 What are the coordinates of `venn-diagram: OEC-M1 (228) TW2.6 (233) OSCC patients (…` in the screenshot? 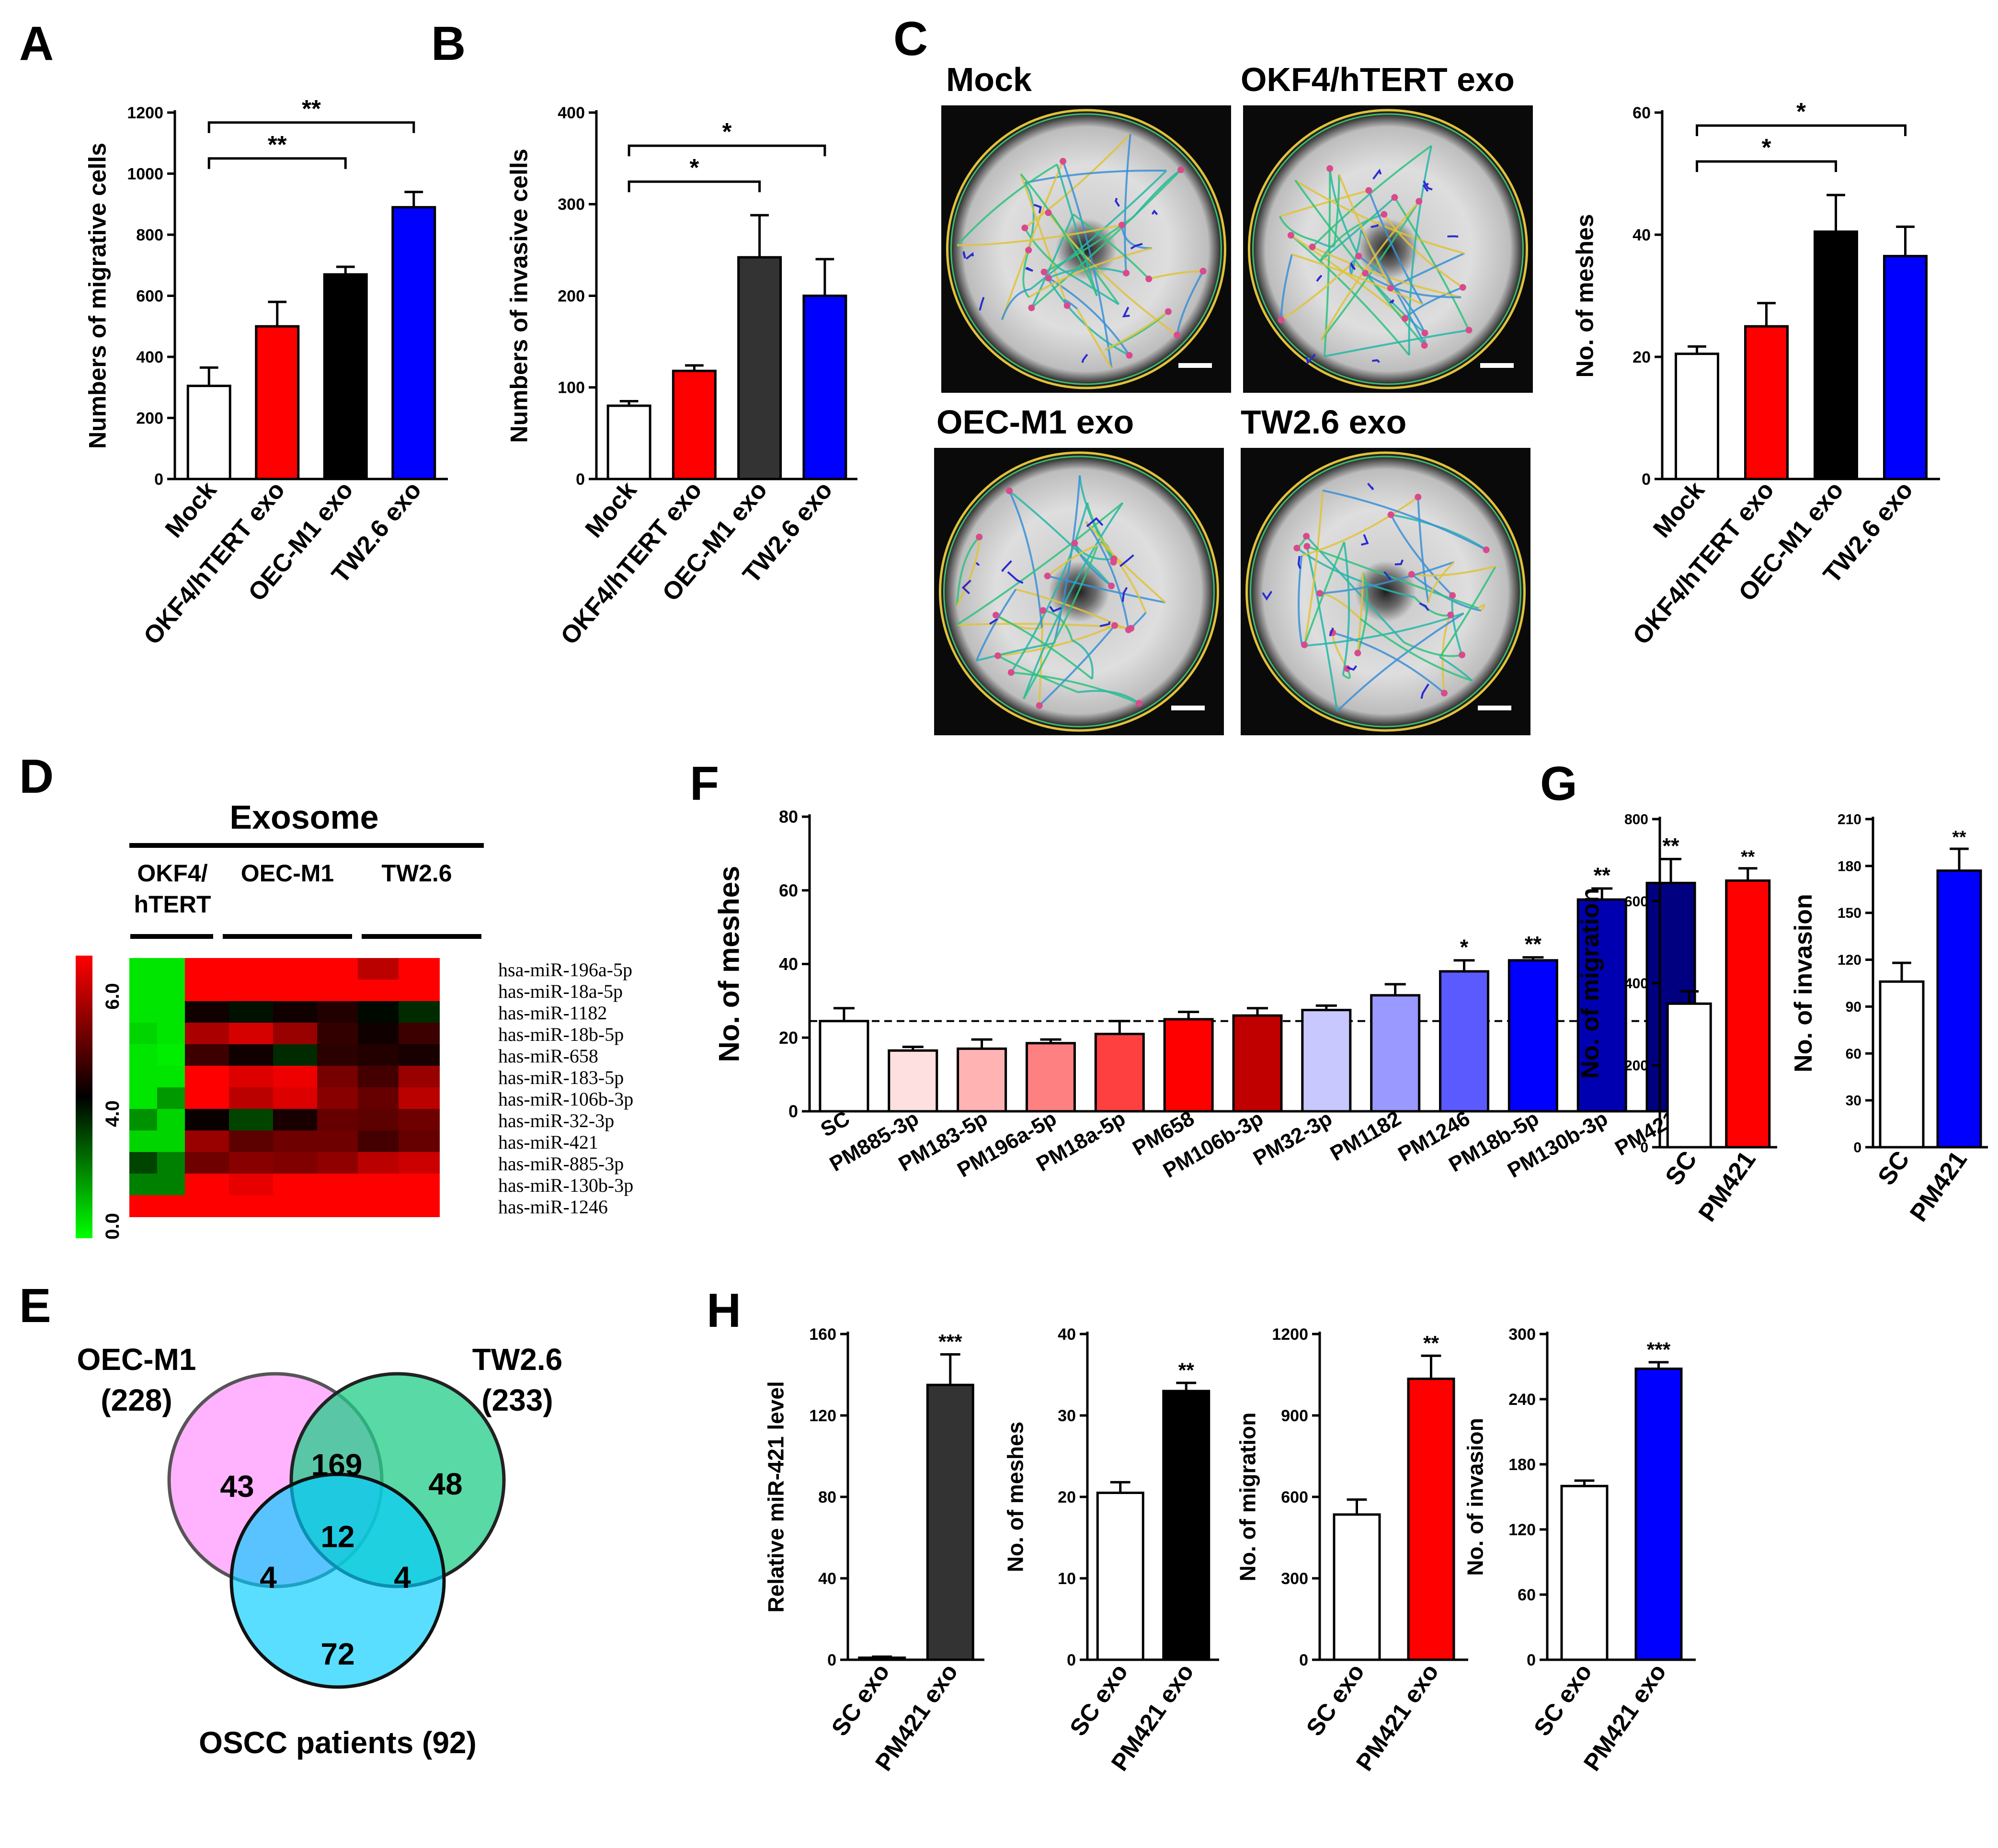 It's located at (320, 1551).